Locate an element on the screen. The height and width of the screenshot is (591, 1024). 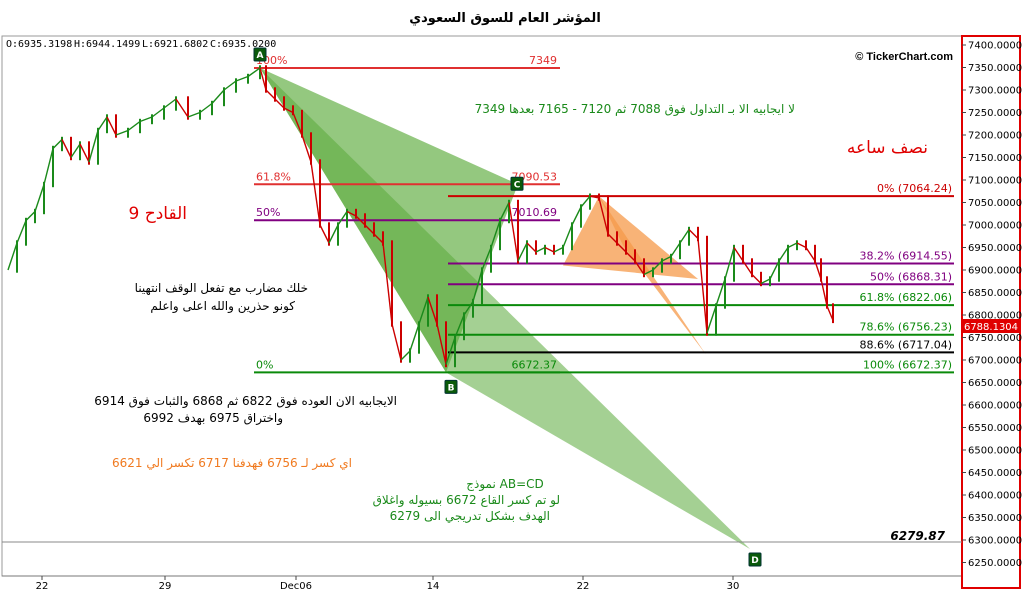
y-tick-label: 6800.0000 is located at coordinates (995, 316).